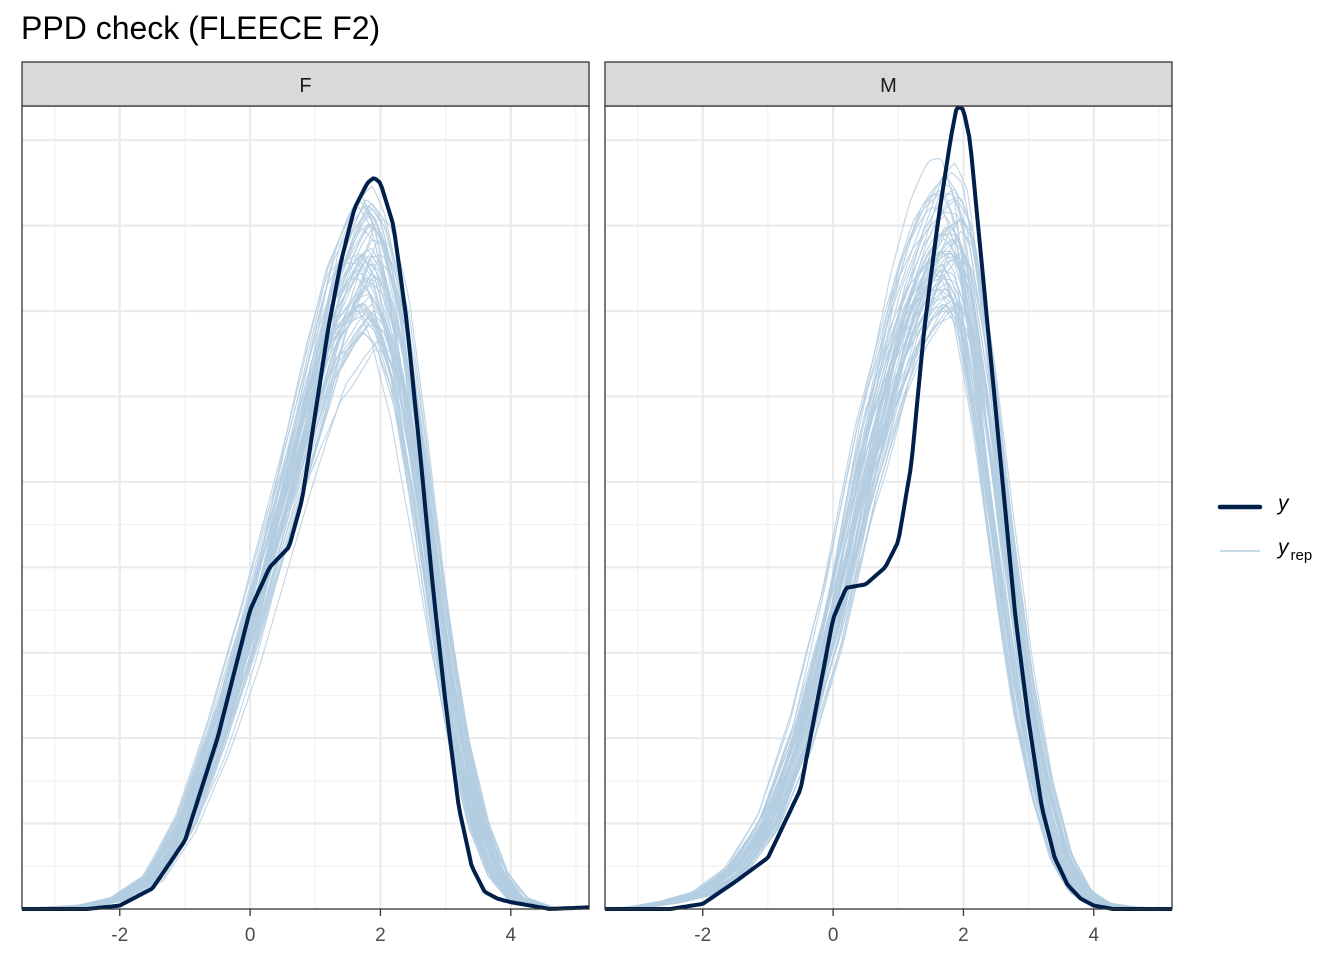 This screenshot has height=960, width=1344. I want to click on legend-label-subscript: rep, so click(1302, 555).